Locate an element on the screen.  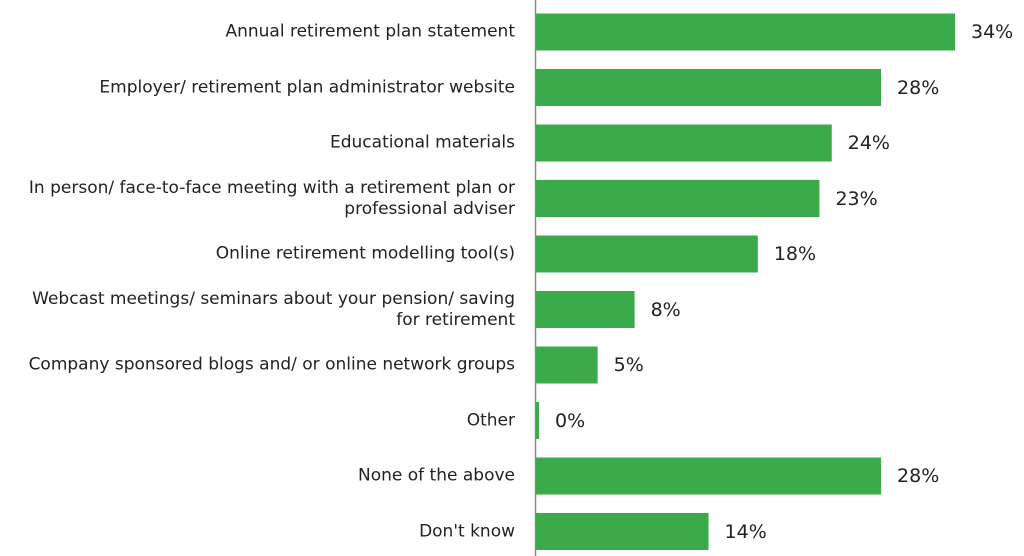
value-label: 23% is located at coordinates (856, 198).